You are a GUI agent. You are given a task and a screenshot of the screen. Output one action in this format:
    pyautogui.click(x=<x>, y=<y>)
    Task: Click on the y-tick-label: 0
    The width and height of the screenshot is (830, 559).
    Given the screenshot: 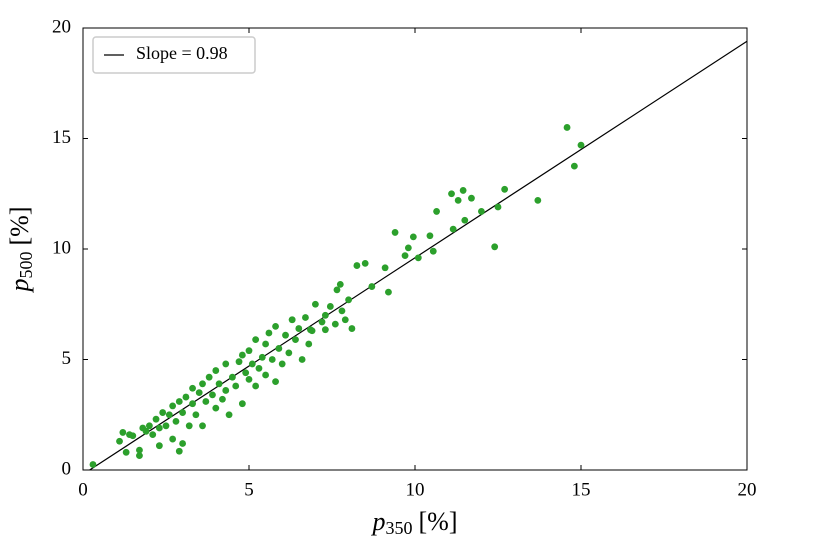 What is the action you would take?
    pyautogui.click(x=67, y=468)
    